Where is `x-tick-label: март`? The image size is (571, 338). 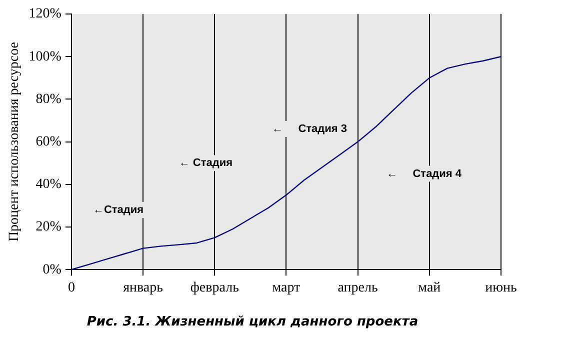
x-tick-label: март is located at coordinates (286, 288).